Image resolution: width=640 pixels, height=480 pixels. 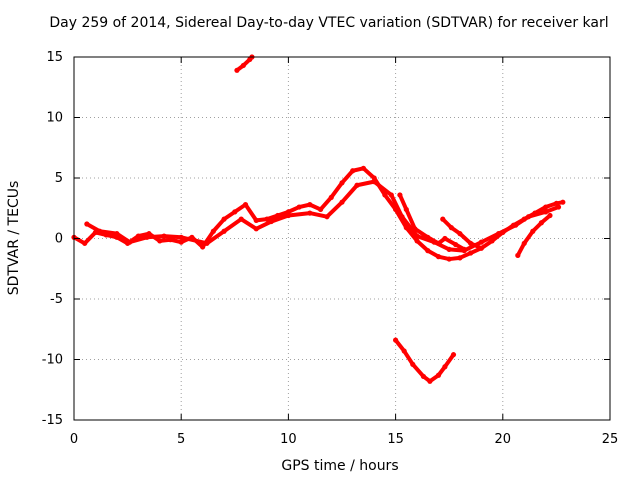 What do you see at coordinates (59, 178) in the screenshot?
I see `y-tick-label: 5` at bounding box center [59, 178].